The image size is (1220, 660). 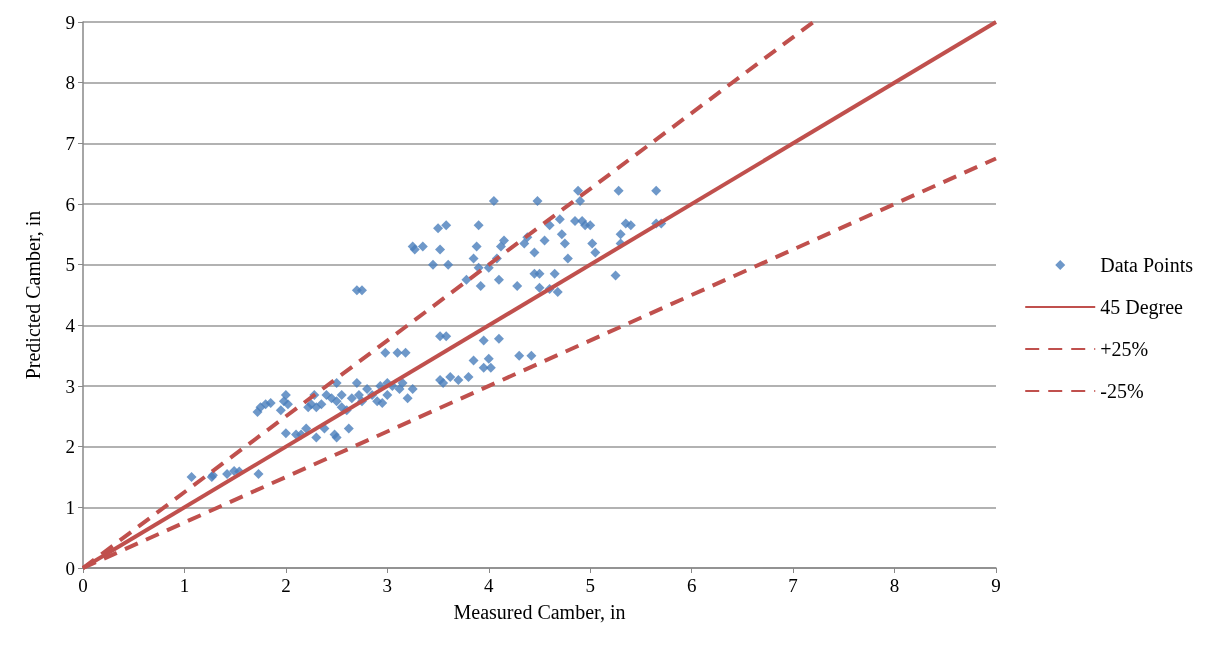 I want to click on y-axis-title: Predicted Camber, in, so click(x=33, y=295).